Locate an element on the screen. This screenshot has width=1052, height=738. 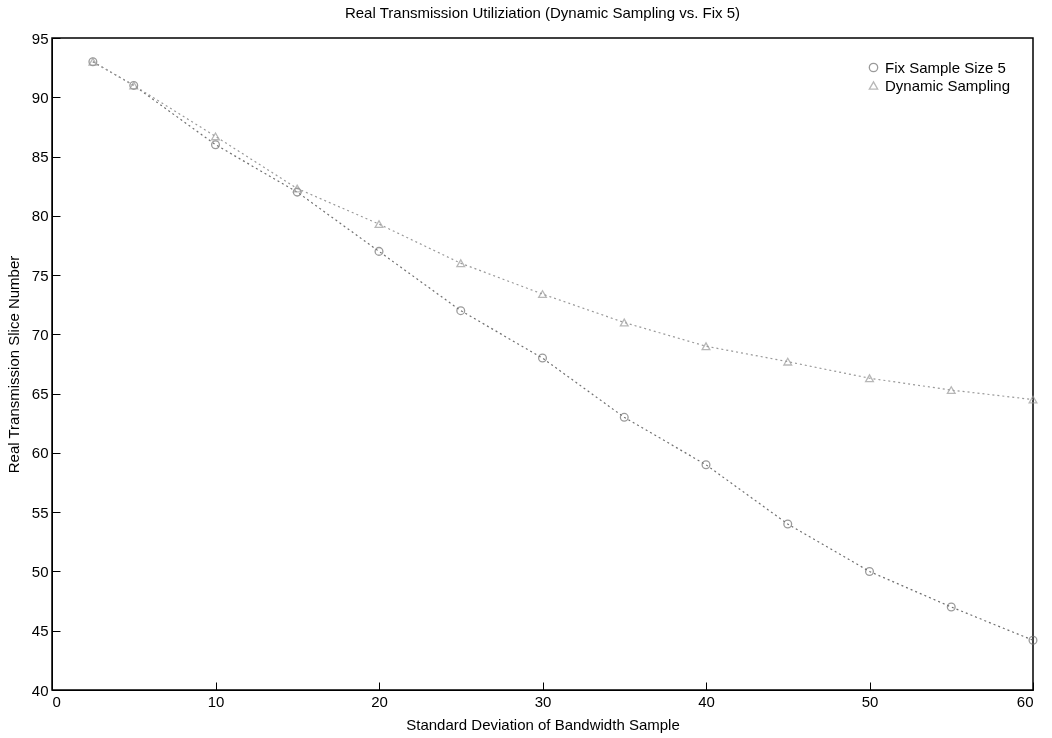
y-tick-label: 95 is located at coordinates (40, 38).